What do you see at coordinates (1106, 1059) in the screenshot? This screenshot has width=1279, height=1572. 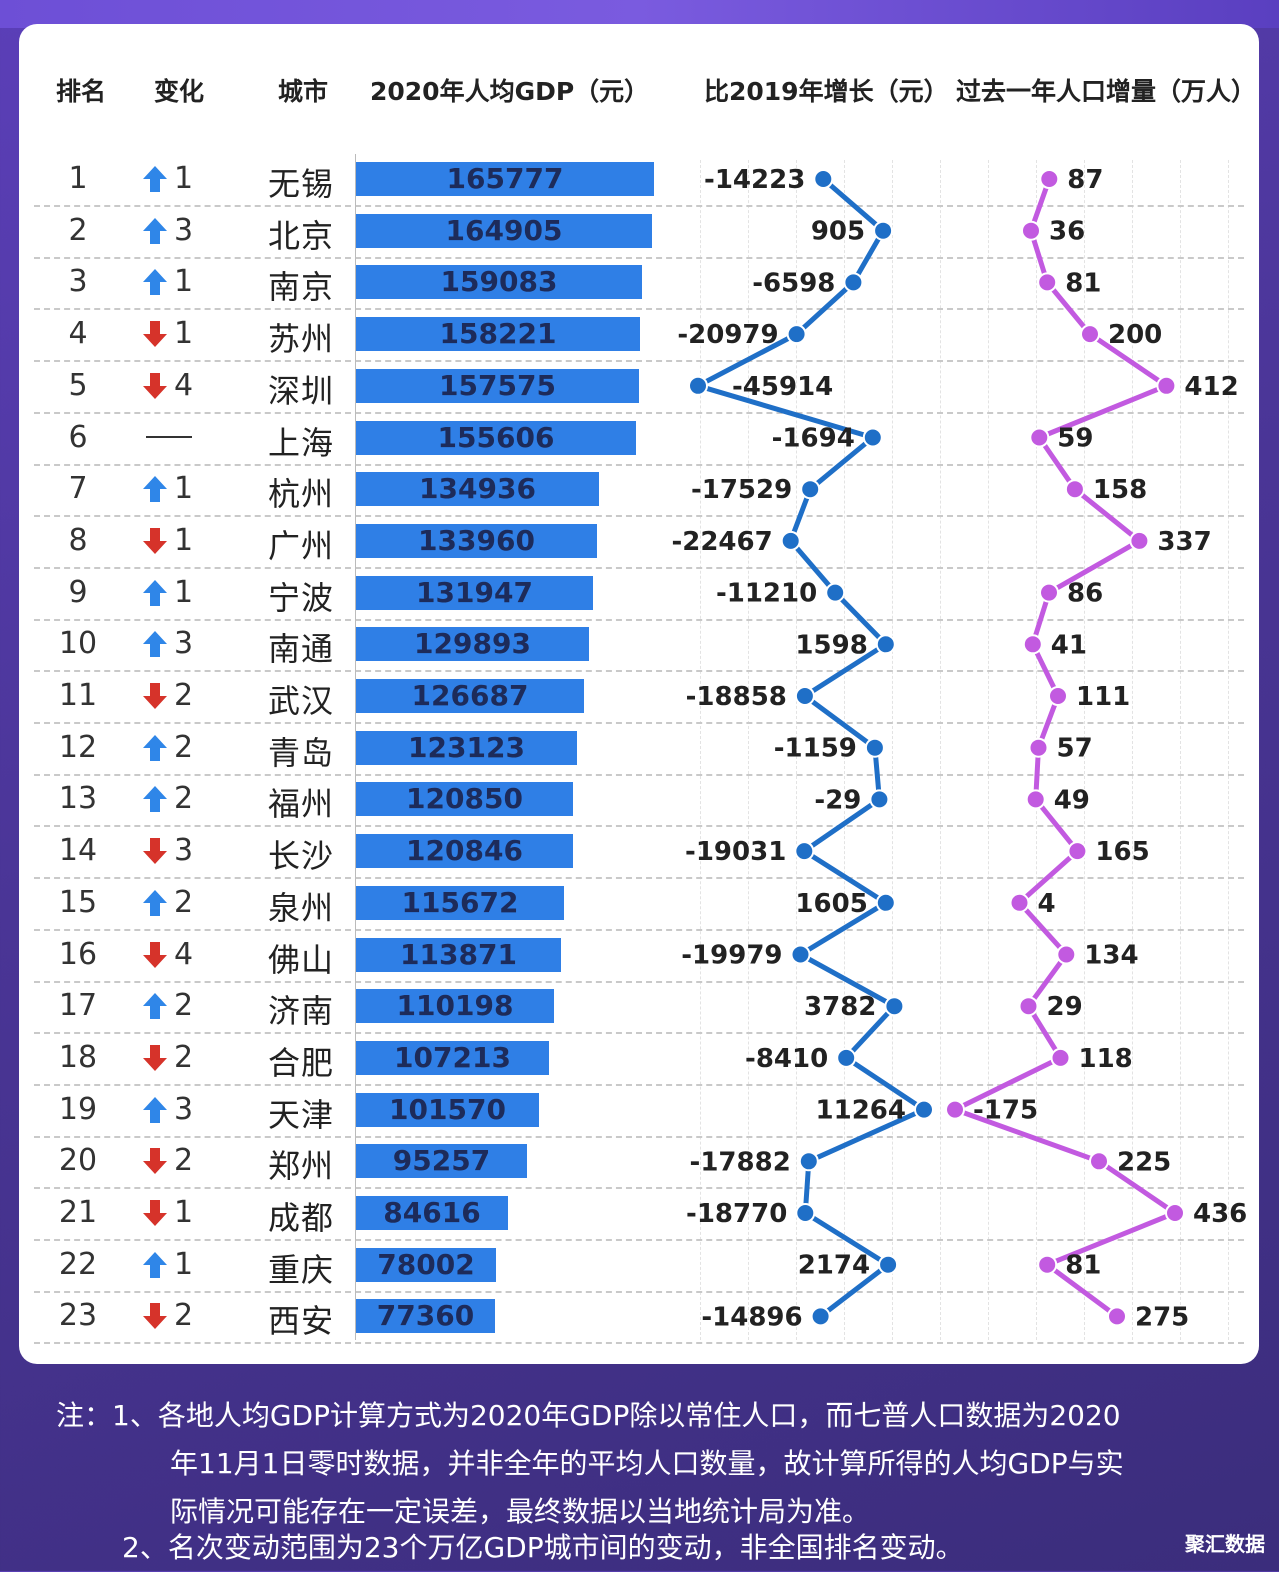 I see `population-value-label: 118` at bounding box center [1106, 1059].